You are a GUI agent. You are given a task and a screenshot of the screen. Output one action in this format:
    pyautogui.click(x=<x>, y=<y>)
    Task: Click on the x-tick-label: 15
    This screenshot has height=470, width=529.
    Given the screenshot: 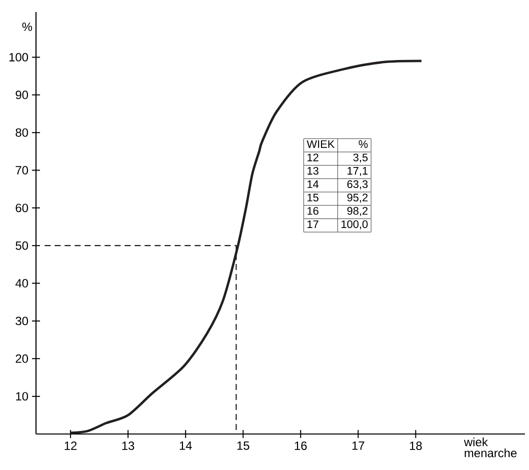 What is the action you would take?
    pyautogui.click(x=243, y=446)
    